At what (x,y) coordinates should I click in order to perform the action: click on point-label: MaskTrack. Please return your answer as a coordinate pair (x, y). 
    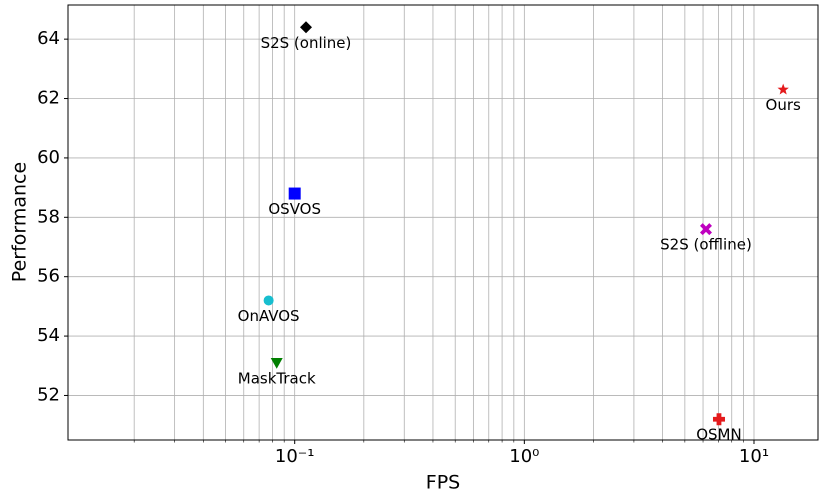
    Looking at the image, I should click on (277, 378).